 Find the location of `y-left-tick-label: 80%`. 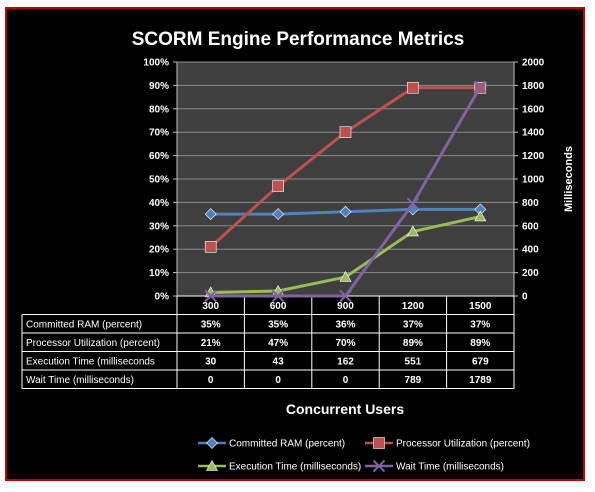

y-left-tick-label: 80% is located at coordinates (159, 109).